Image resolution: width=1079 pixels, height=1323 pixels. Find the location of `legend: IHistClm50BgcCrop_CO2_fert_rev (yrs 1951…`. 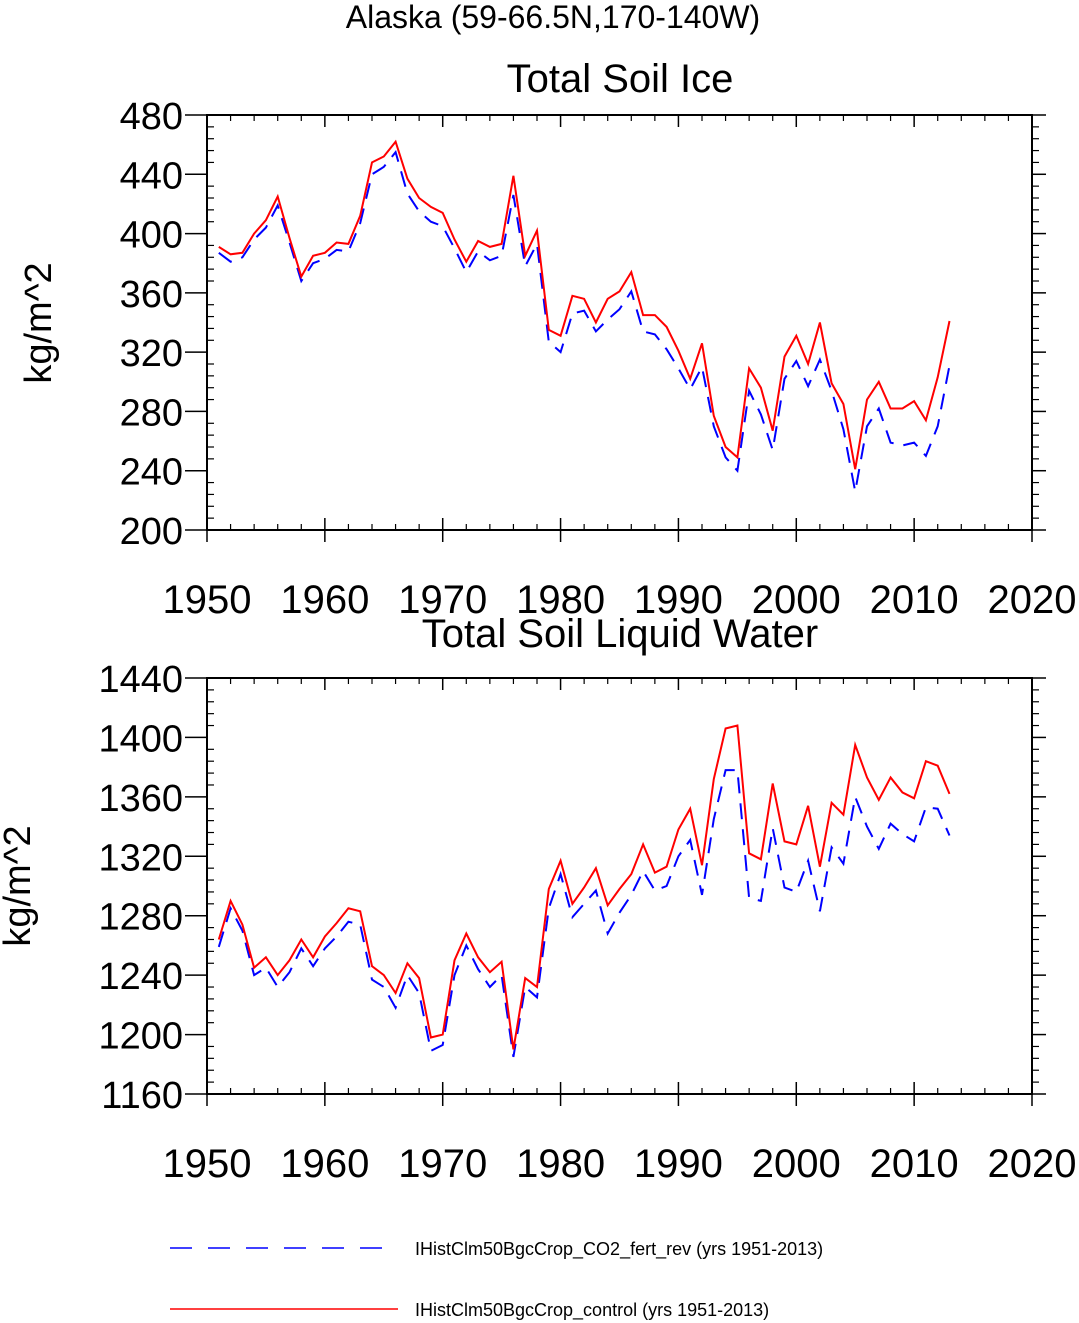

legend: IHistClm50BgcCrop_CO2_fert_rev (yrs 1951… is located at coordinates (496, 1280).